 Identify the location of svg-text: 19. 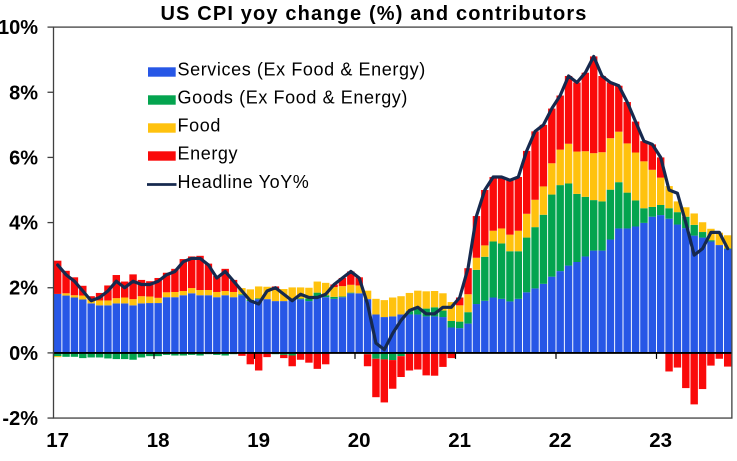
(258, 440).